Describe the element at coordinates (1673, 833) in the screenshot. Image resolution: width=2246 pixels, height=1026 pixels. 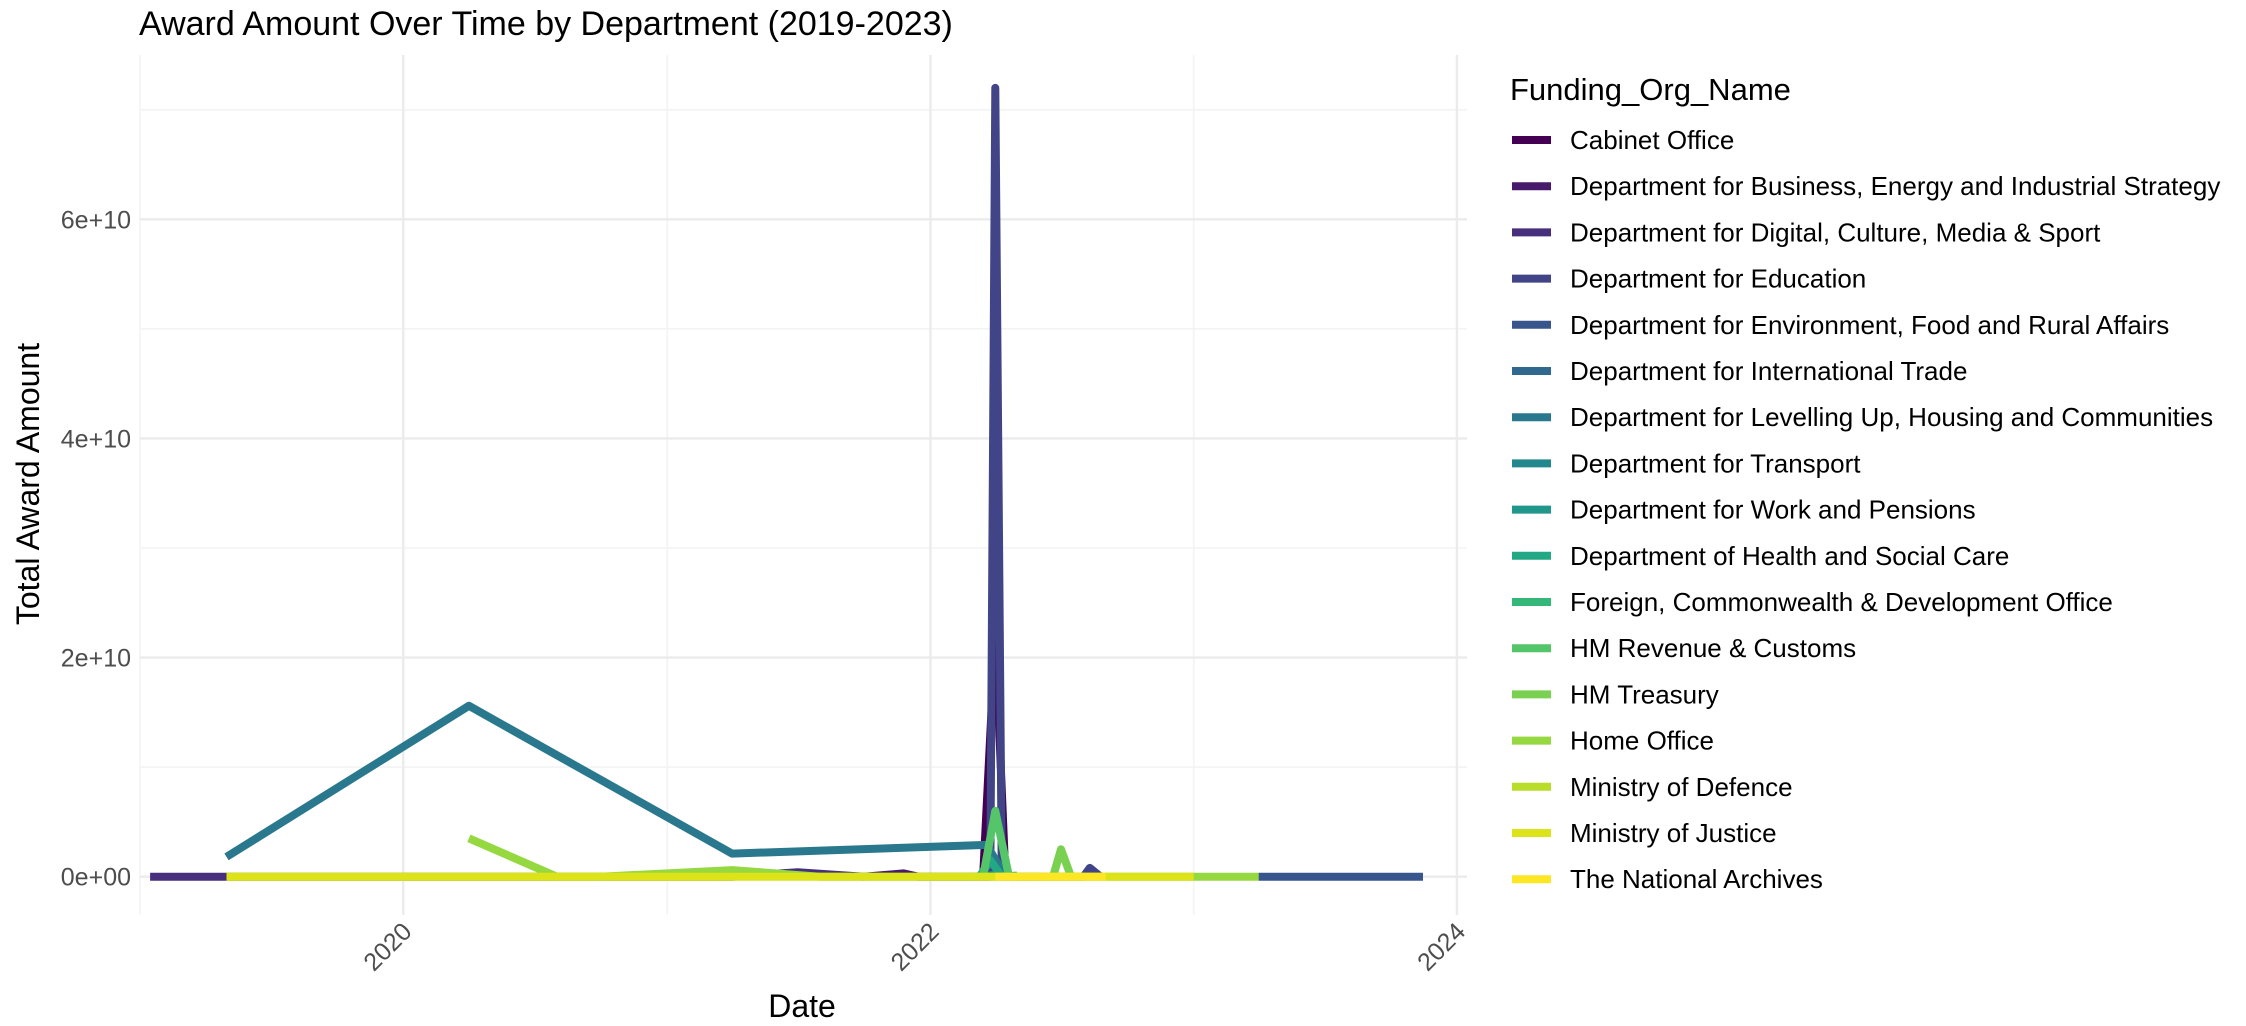
I see `legend-label: Ministry of Justice` at that location.